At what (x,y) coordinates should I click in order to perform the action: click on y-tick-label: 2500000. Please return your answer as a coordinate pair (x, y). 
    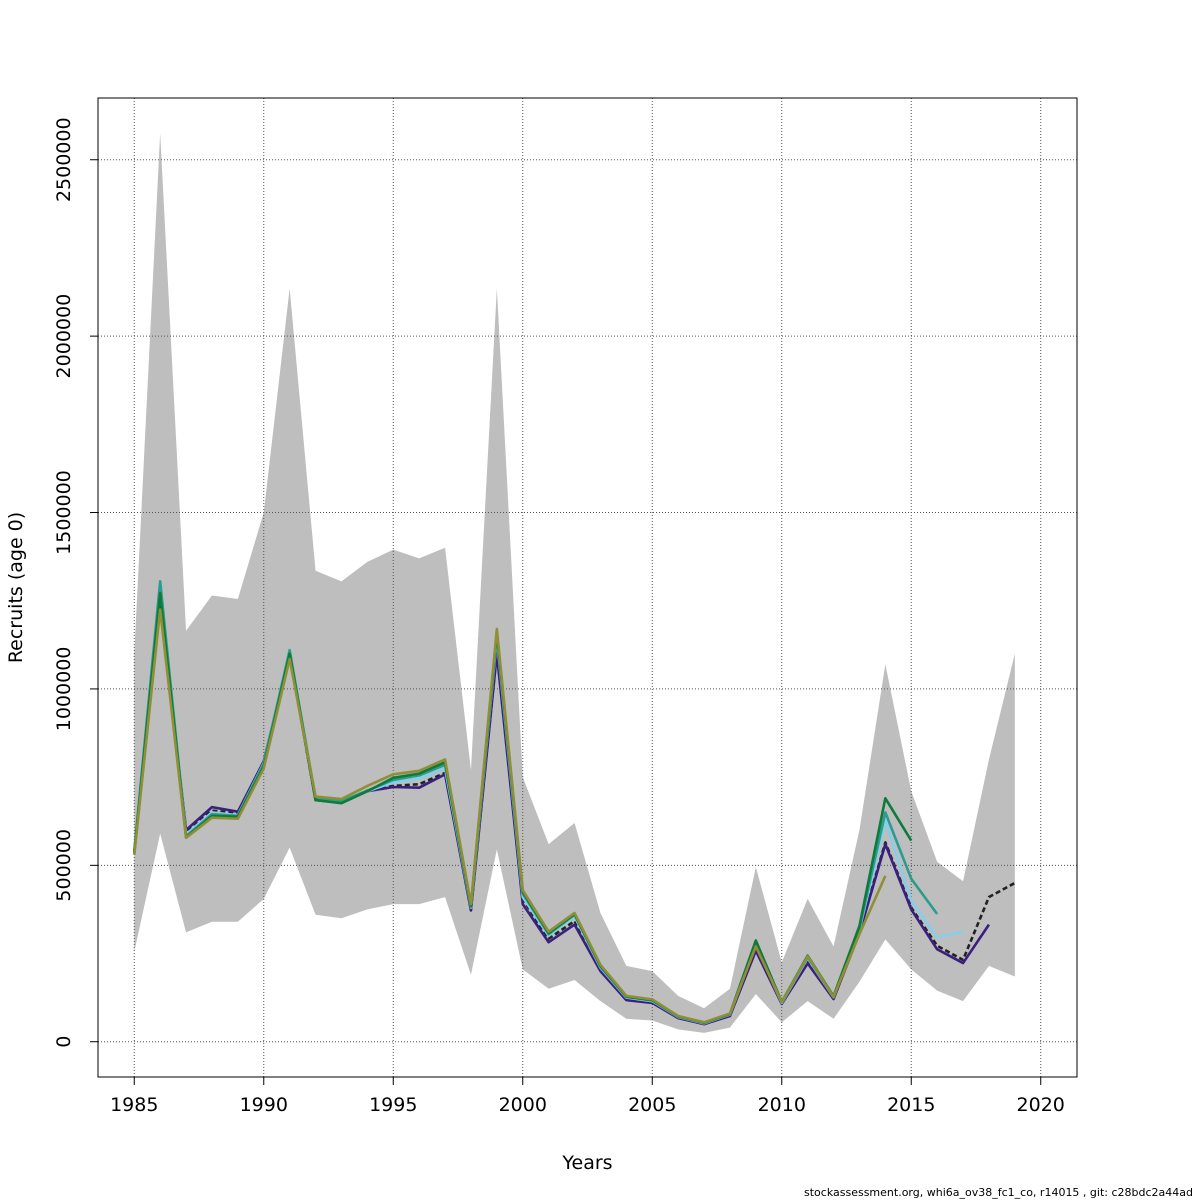
    Looking at the image, I should click on (64, 159).